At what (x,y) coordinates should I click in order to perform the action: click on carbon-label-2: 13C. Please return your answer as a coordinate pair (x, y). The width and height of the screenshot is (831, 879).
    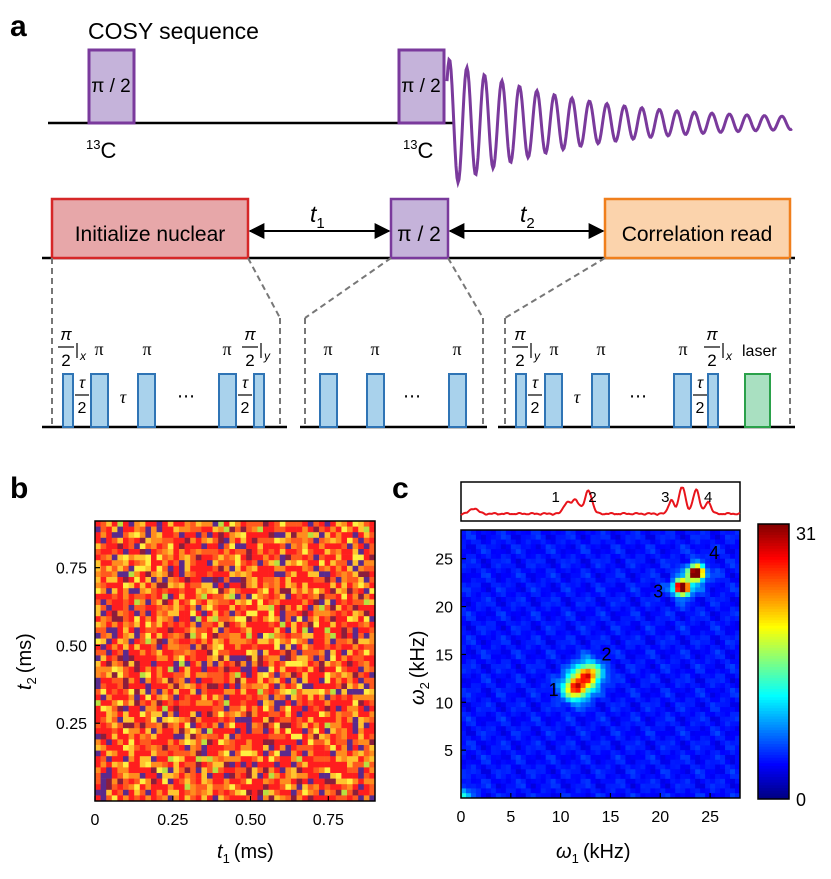
    Looking at the image, I should click on (418, 150).